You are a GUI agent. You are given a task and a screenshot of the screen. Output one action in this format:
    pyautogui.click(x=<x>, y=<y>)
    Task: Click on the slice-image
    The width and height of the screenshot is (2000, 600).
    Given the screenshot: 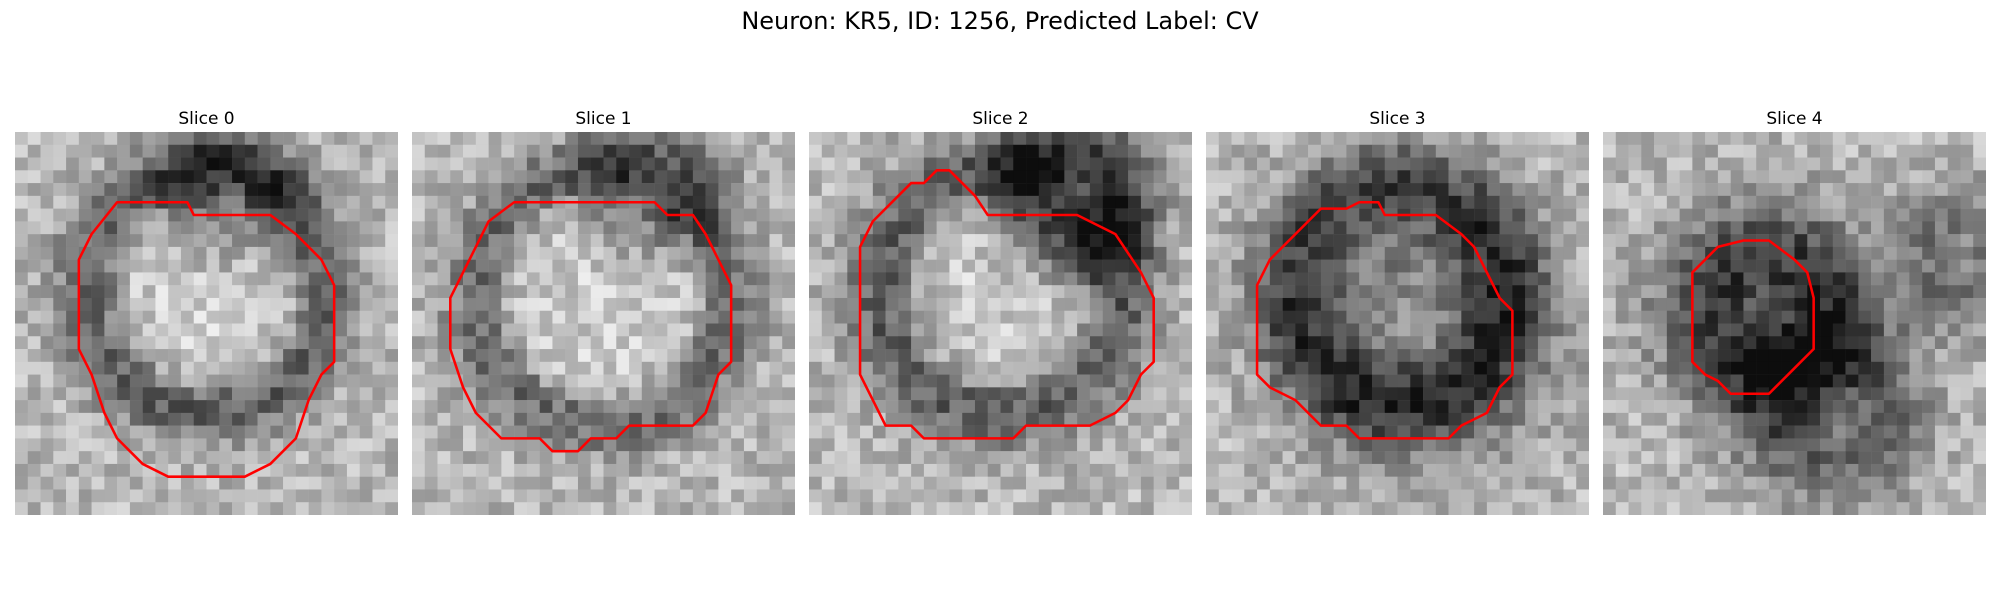 What is the action you would take?
    pyautogui.click(x=603, y=323)
    